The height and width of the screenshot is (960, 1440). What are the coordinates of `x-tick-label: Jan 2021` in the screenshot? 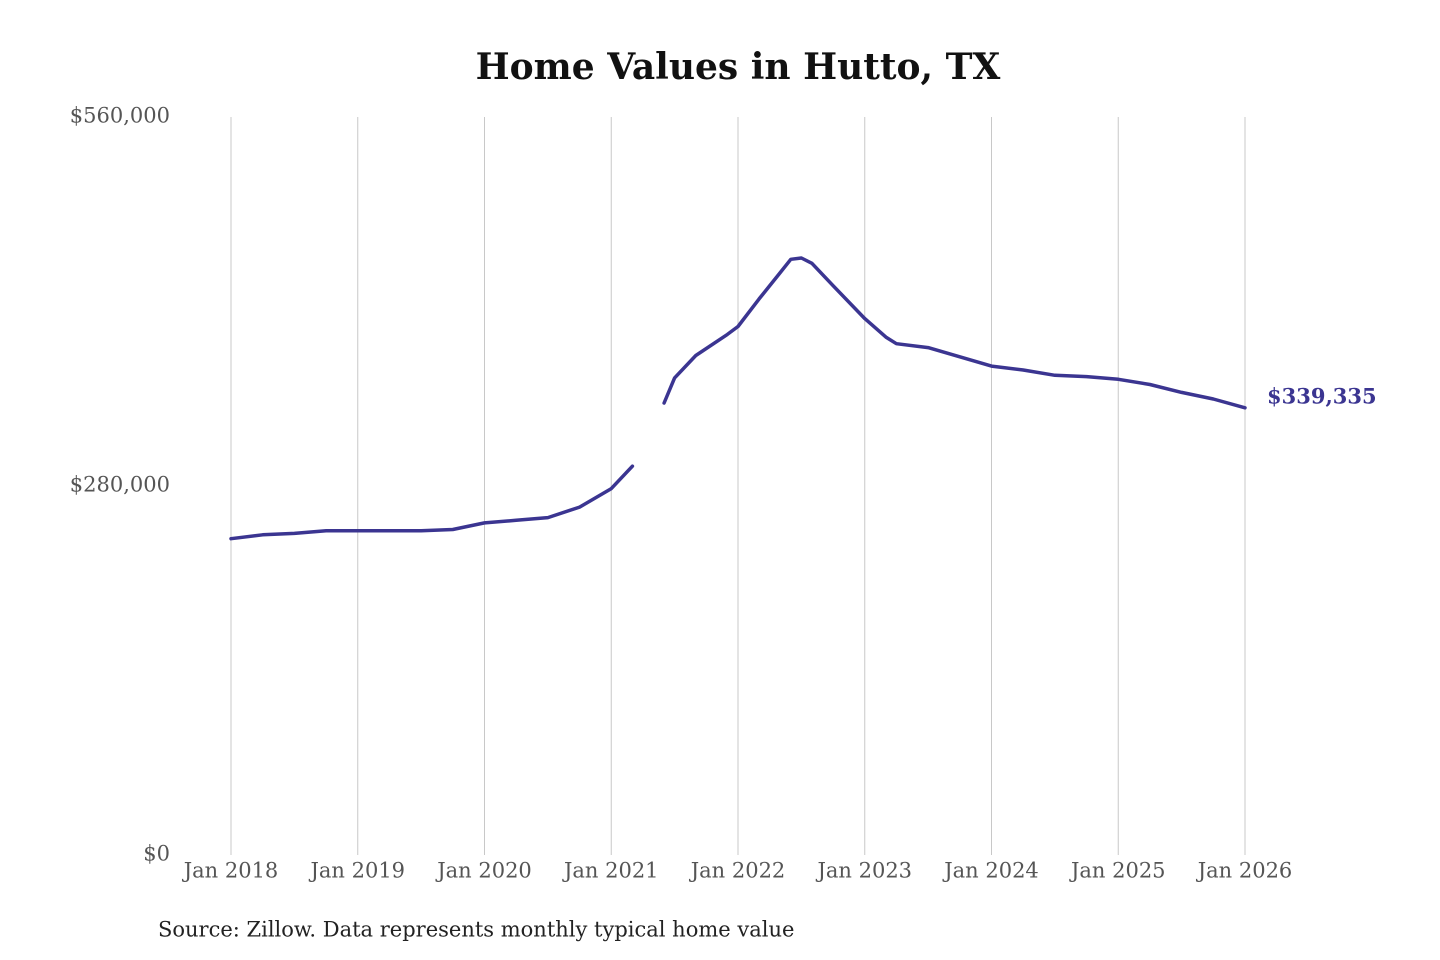 It's located at (610, 871).